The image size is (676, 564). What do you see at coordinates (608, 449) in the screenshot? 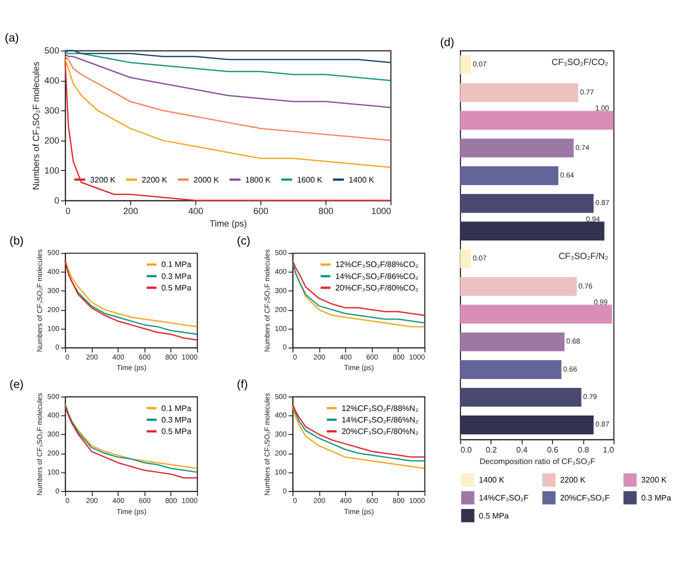
I see `x-tick-label: 1.0` at bounding box center [608, 449].